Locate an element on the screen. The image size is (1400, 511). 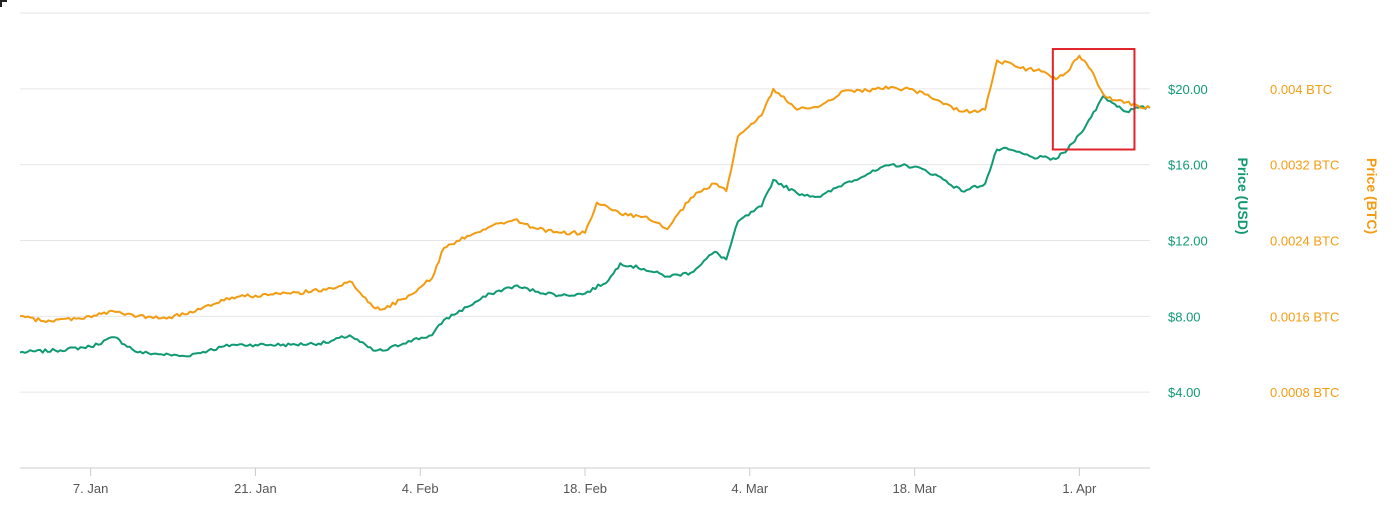
usd-tick-label-3: $16.00 is located at coordinates (1188, 165).